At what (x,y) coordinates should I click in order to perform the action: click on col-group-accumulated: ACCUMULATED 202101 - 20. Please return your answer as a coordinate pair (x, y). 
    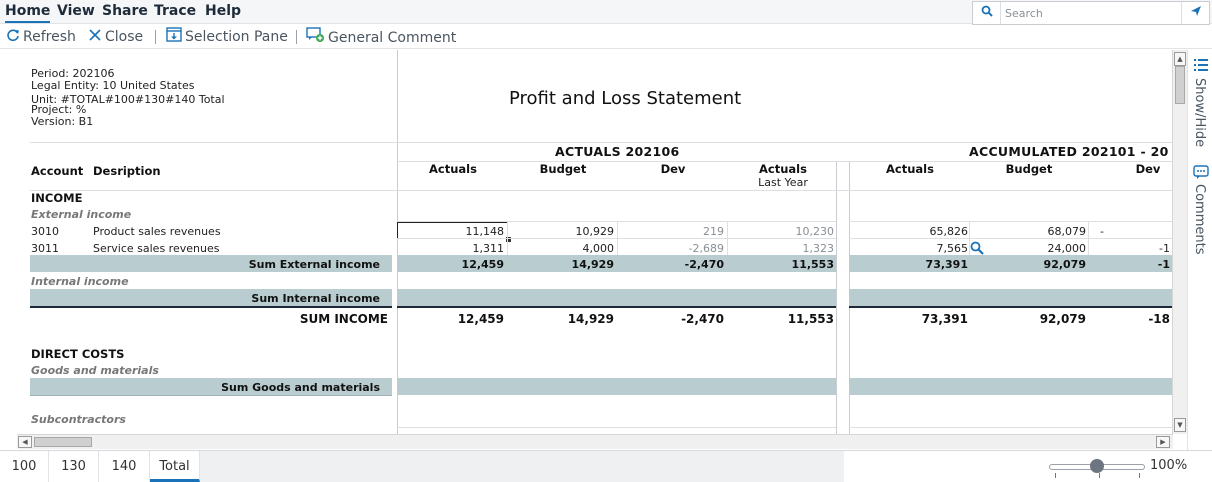
    Looking at the image, I should click on (1069, 151).